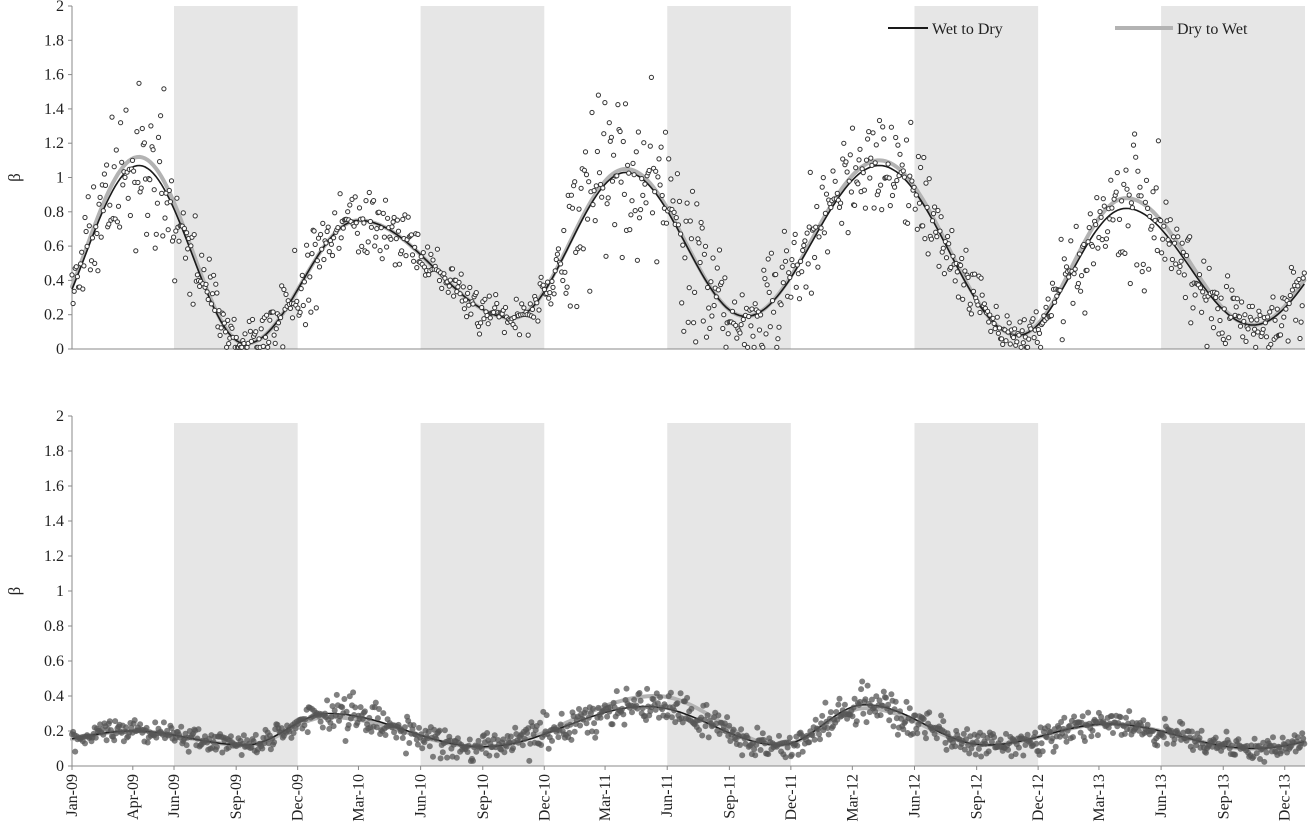 This screenshot has width=1309, height=834. Describe the element at coordinates (60, 349) in the screenshot. I see `y-tick-label: 0` at that location.